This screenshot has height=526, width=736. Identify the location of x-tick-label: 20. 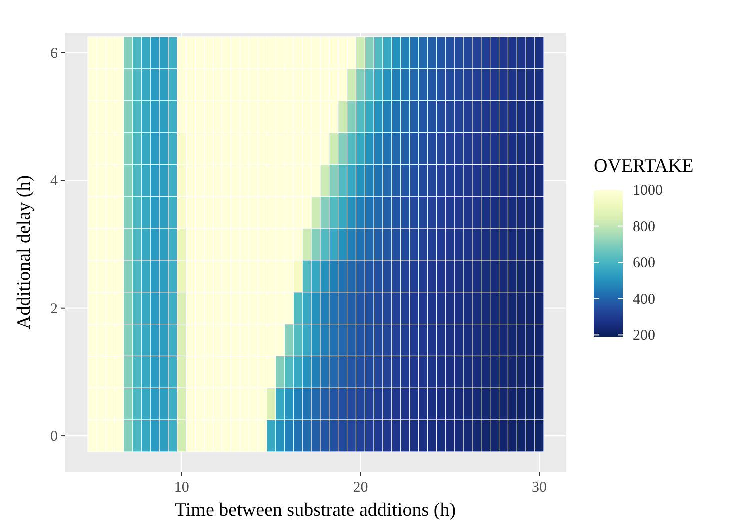
(360, 488).